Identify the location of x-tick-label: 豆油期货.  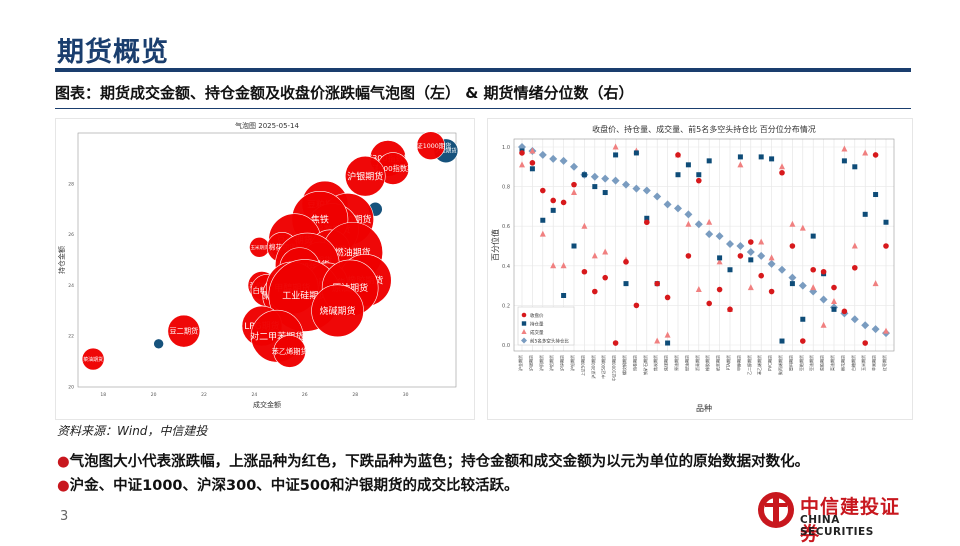
(811, 363).